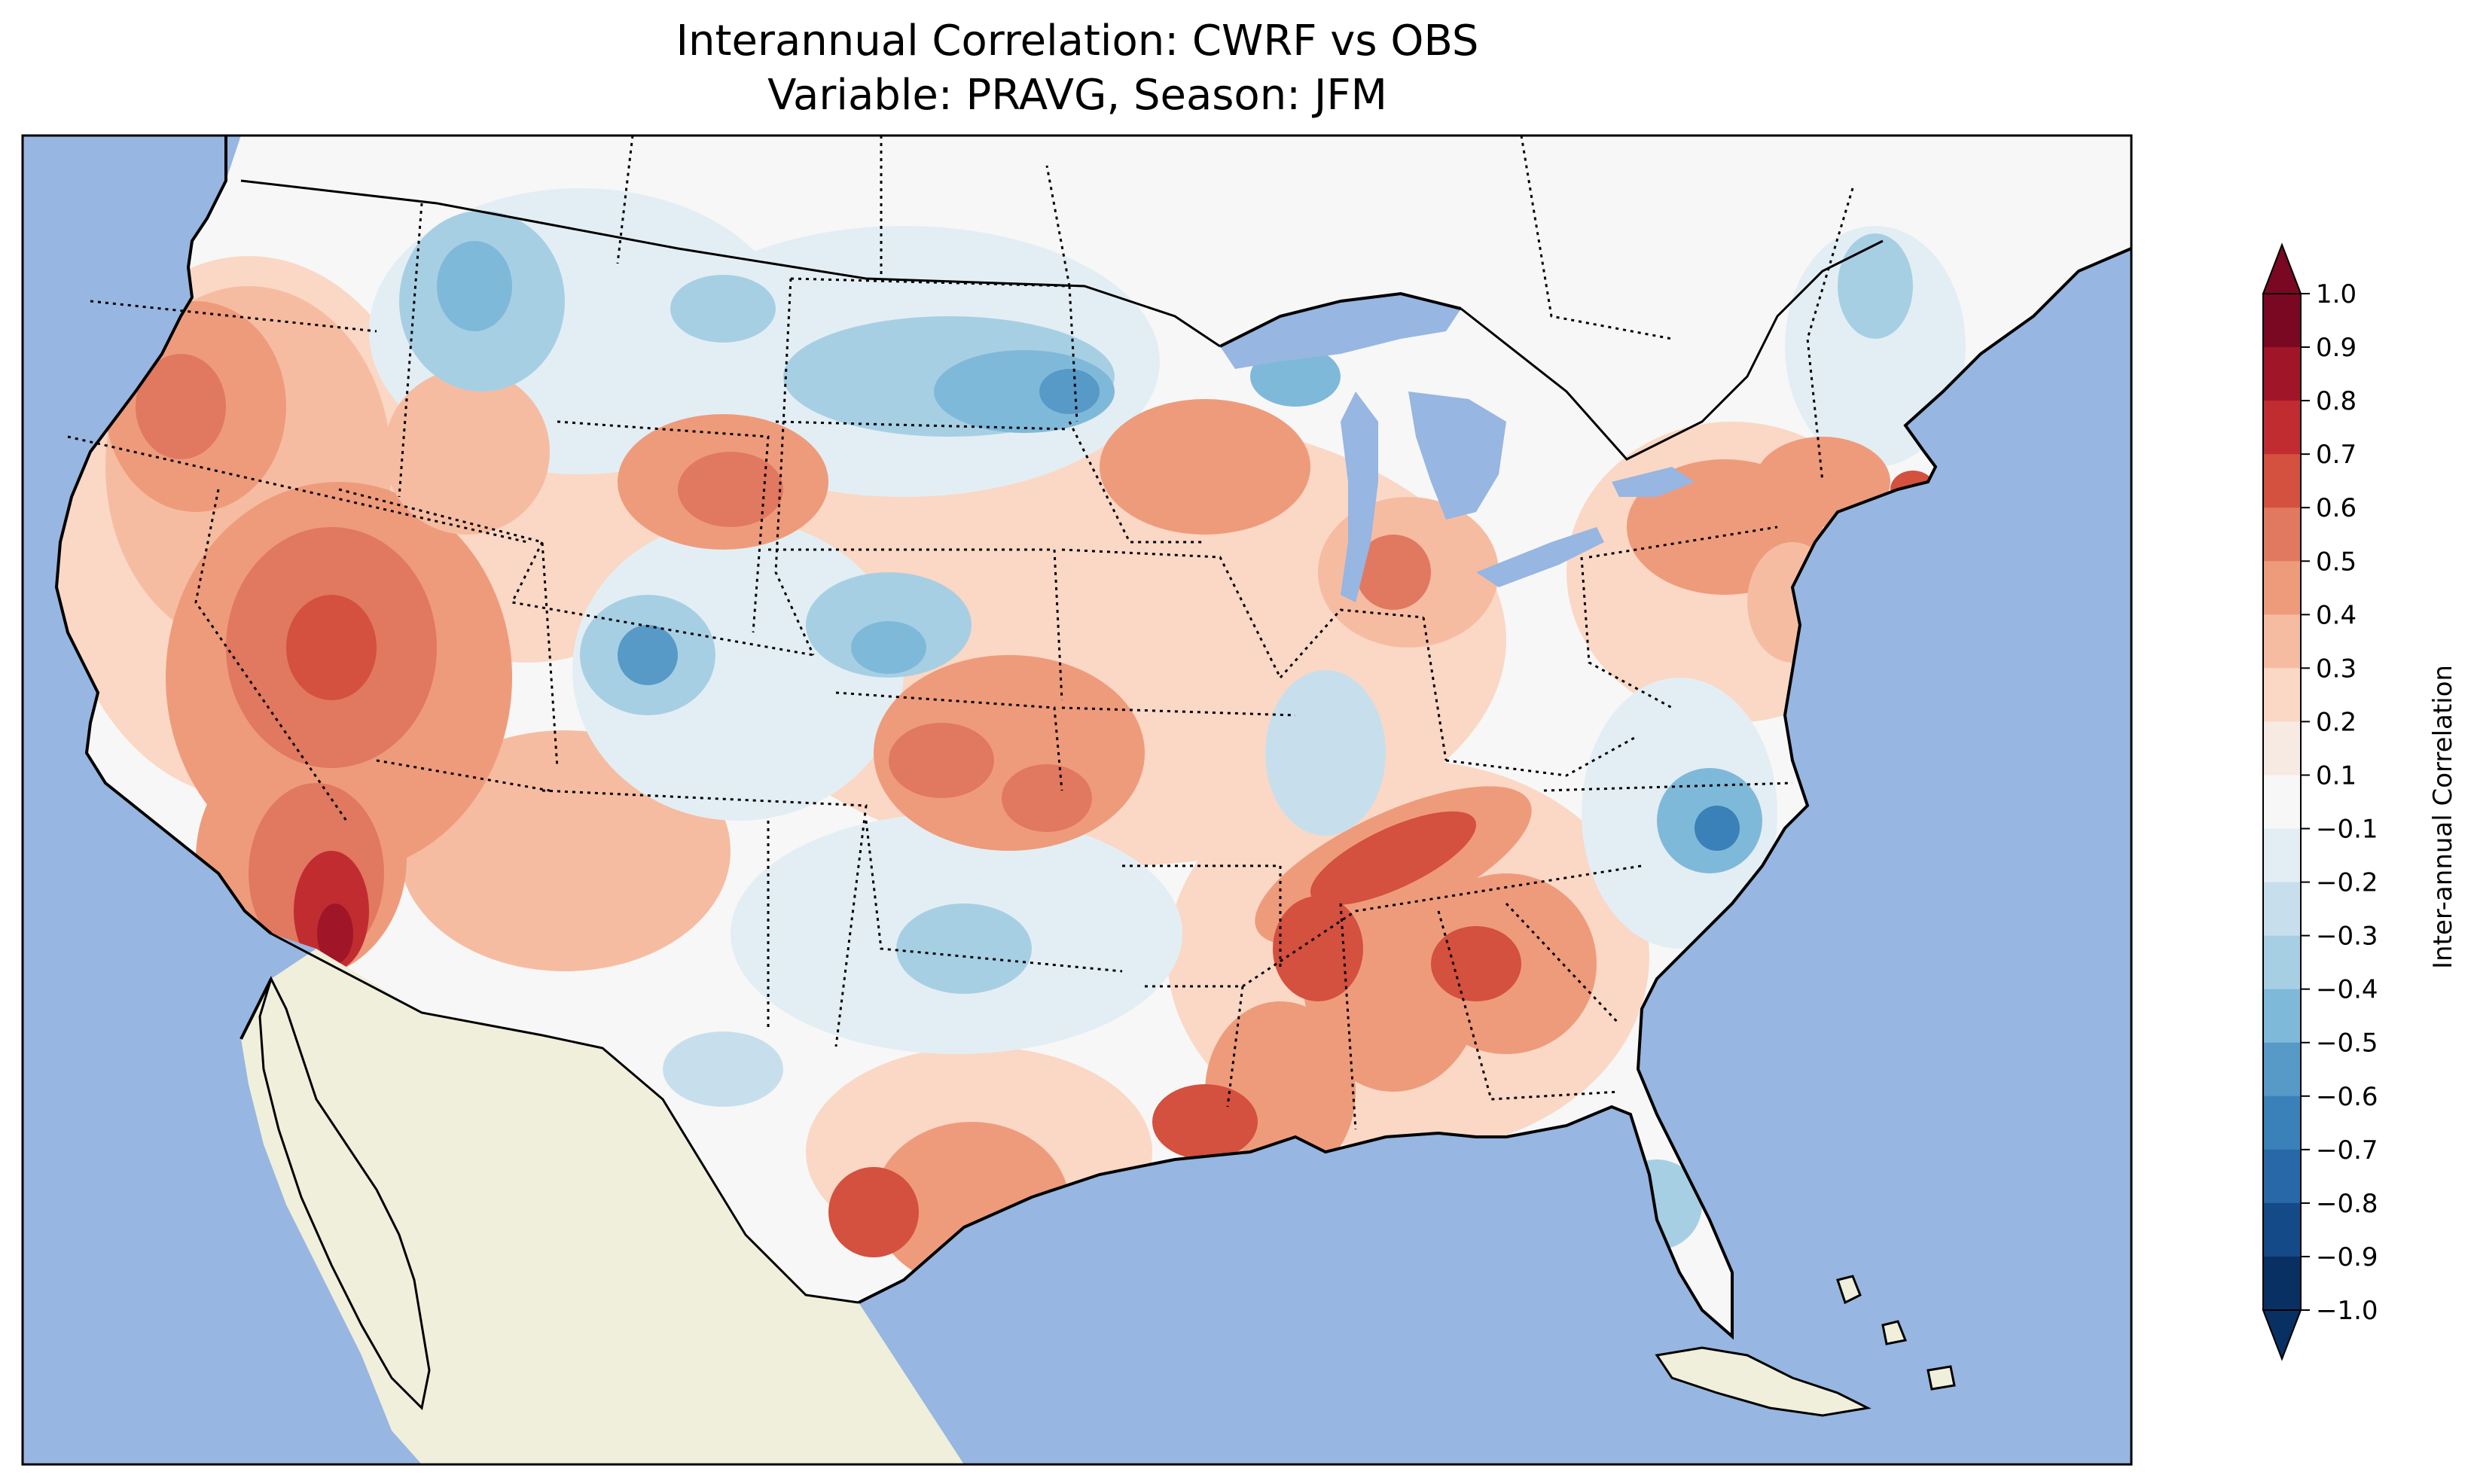 This screenshot has width=2474, height=1484. Describe the element at coordinates (2347, 1311) in the screenshot. I see `colorbar-tick-label: −1.0` at that location.